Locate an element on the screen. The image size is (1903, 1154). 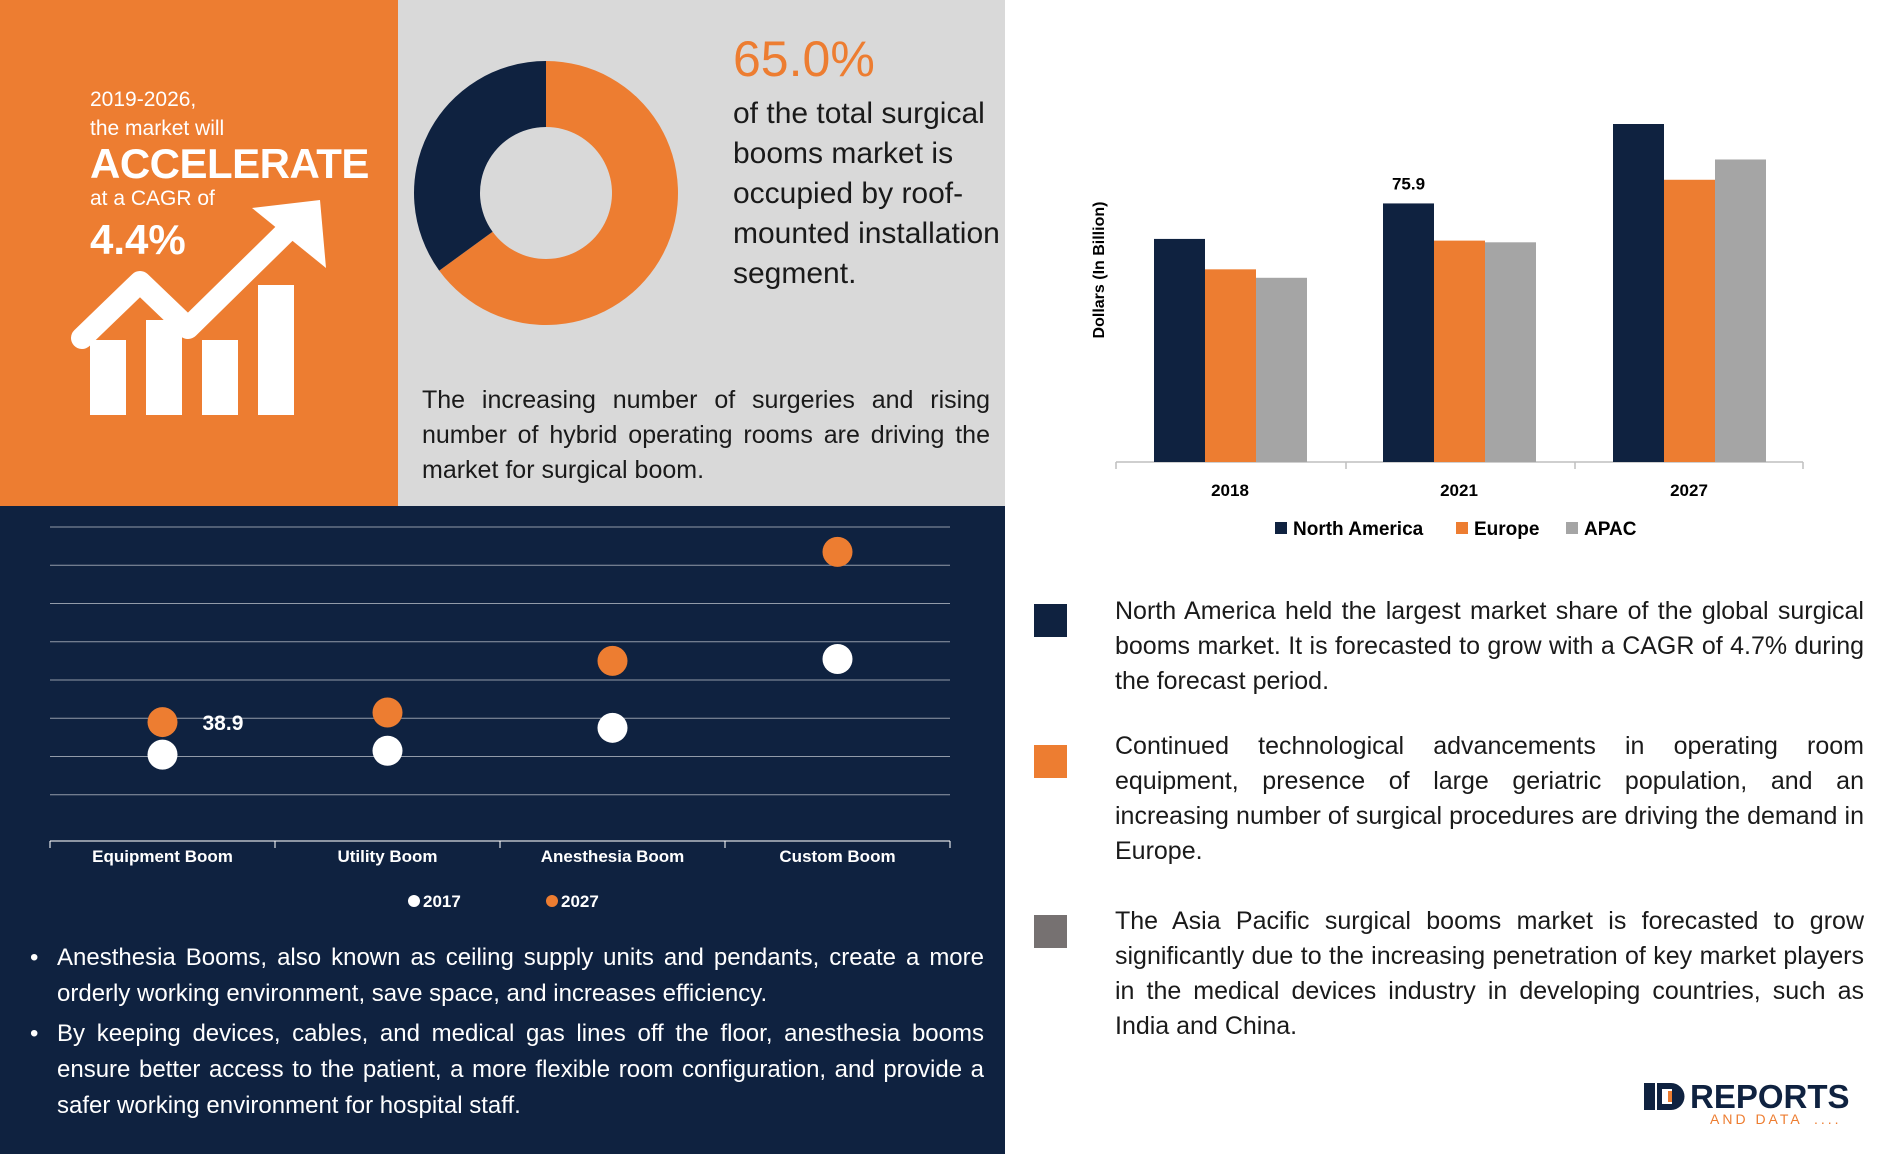
legend-label: North America is located at coordinates (1358, 529).